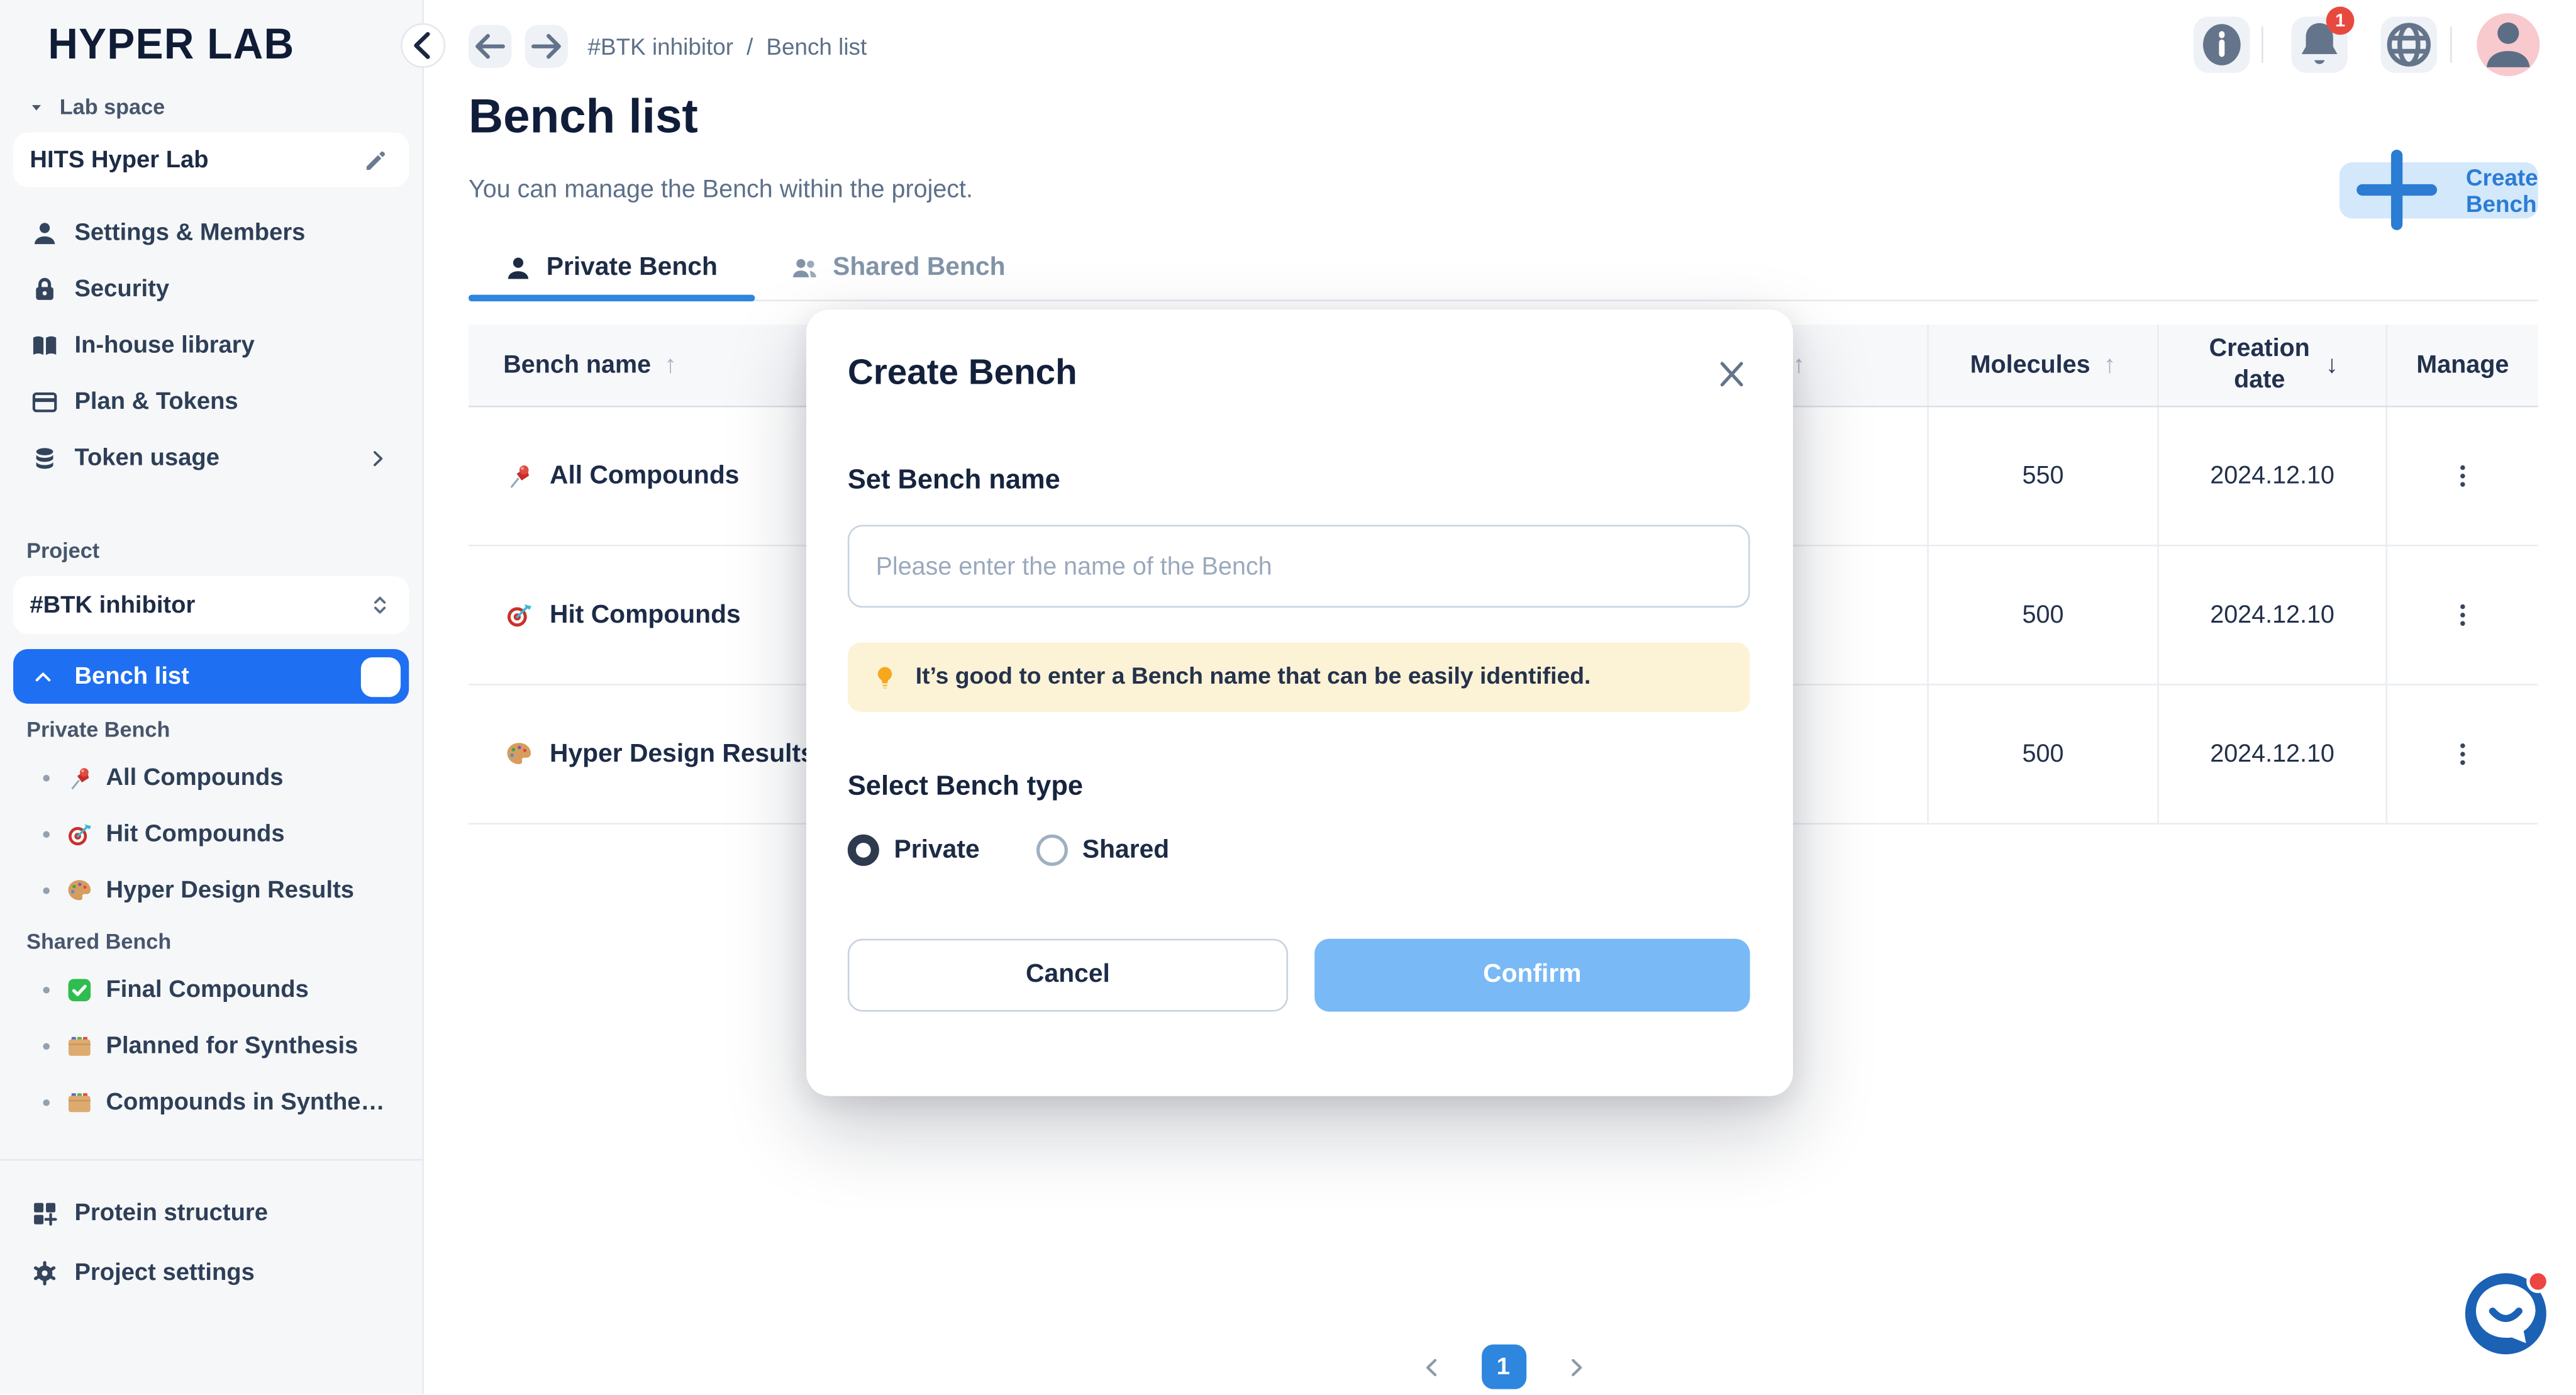  Describe the element at coordinates (190, 233) in the screenshot. I see `sidebar-item-label: Settings & Members` at that location.